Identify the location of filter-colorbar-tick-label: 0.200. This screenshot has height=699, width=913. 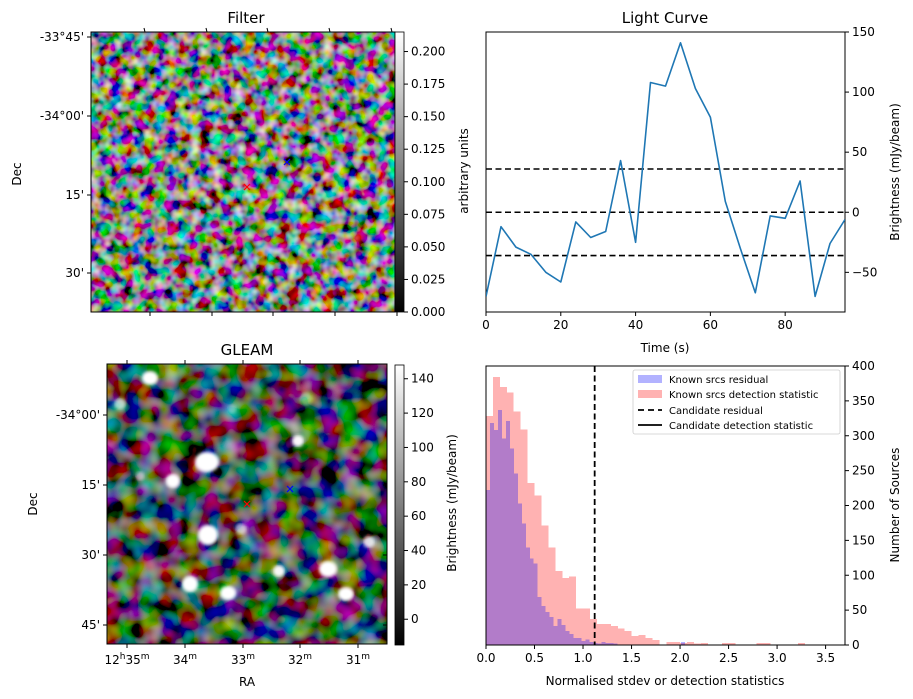
(428, 52).